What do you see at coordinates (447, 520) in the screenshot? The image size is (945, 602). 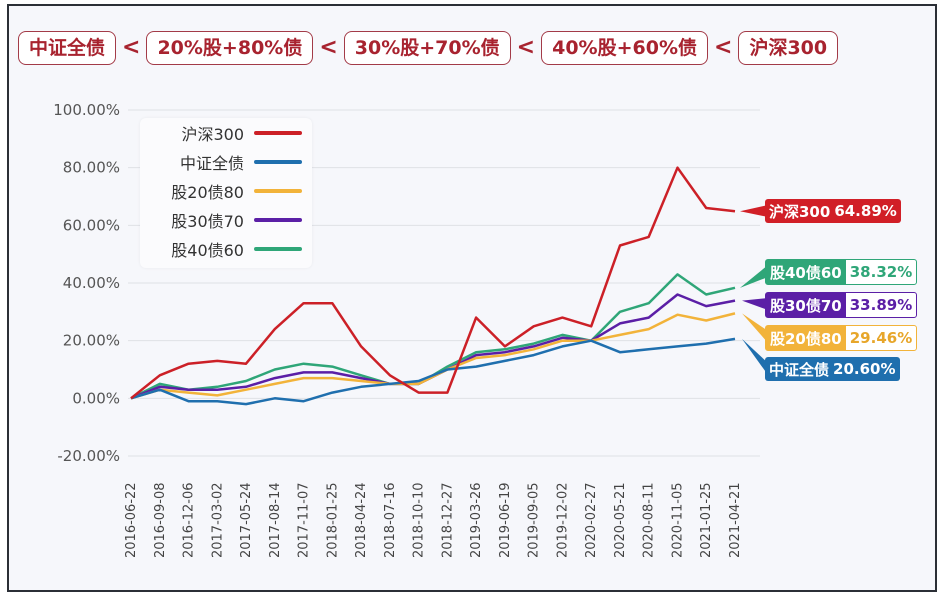 I see `x-tick-label: 2018-12-27` at bounding box center [447, 520].